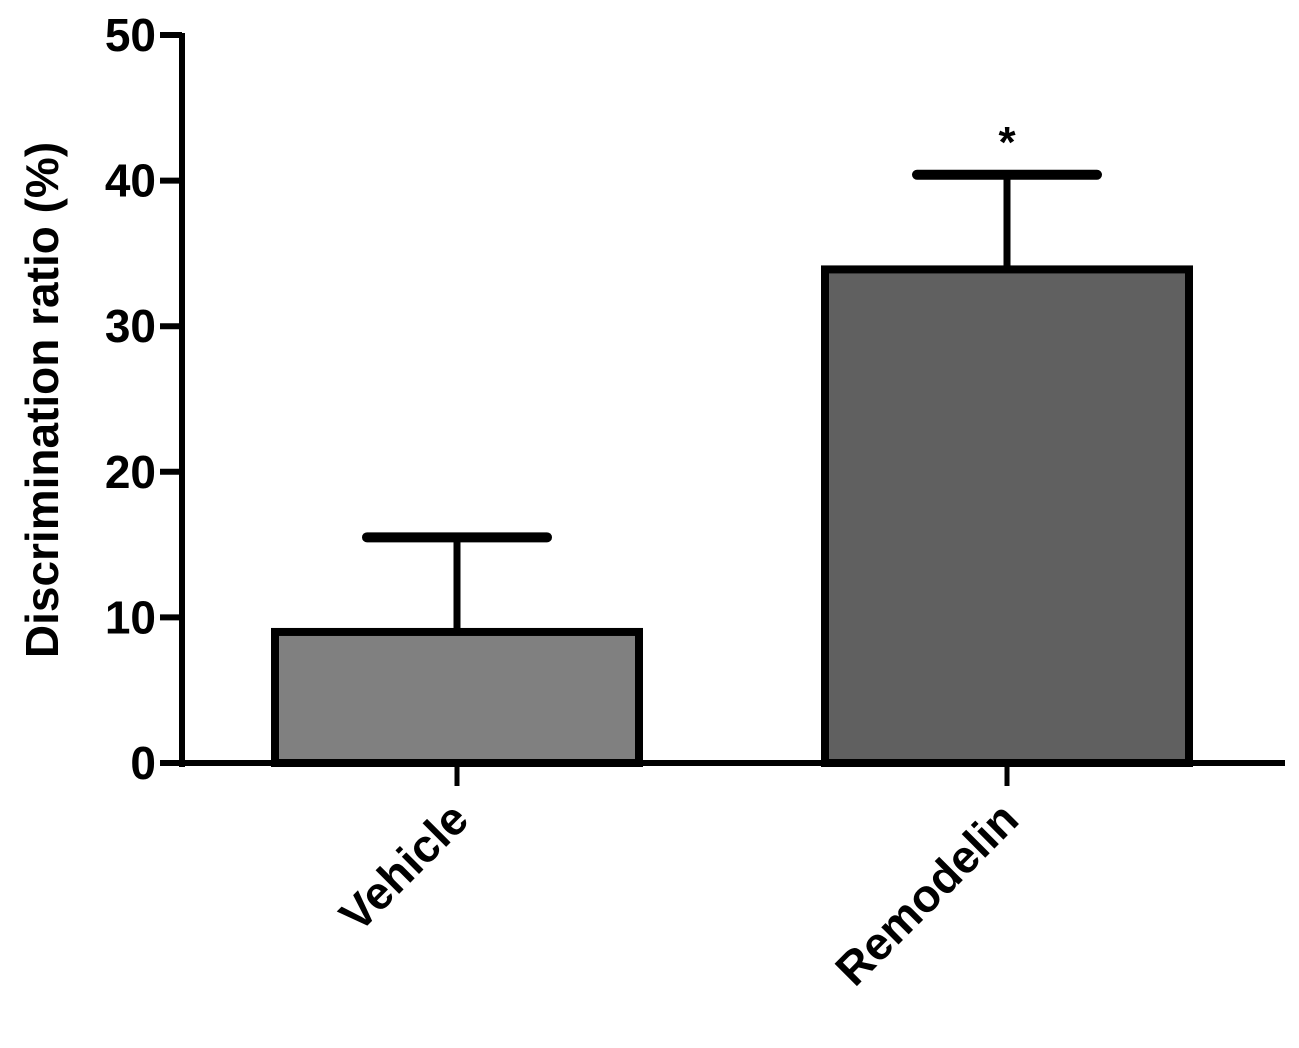  I want to click on y-axis-label: Discrimination ratio (%), so click(42, 400).